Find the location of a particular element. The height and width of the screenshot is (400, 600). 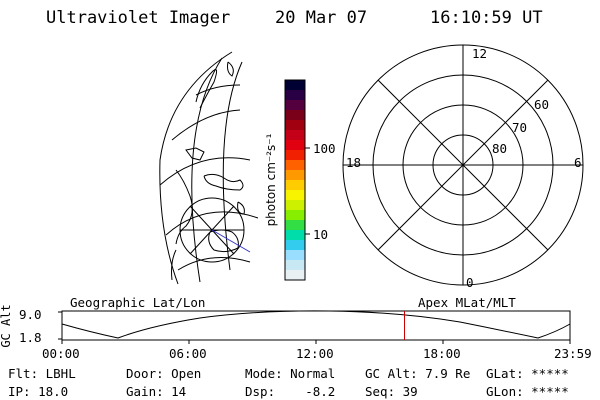

gain-info: Gain: 14 is located at coordinates (156, 391).